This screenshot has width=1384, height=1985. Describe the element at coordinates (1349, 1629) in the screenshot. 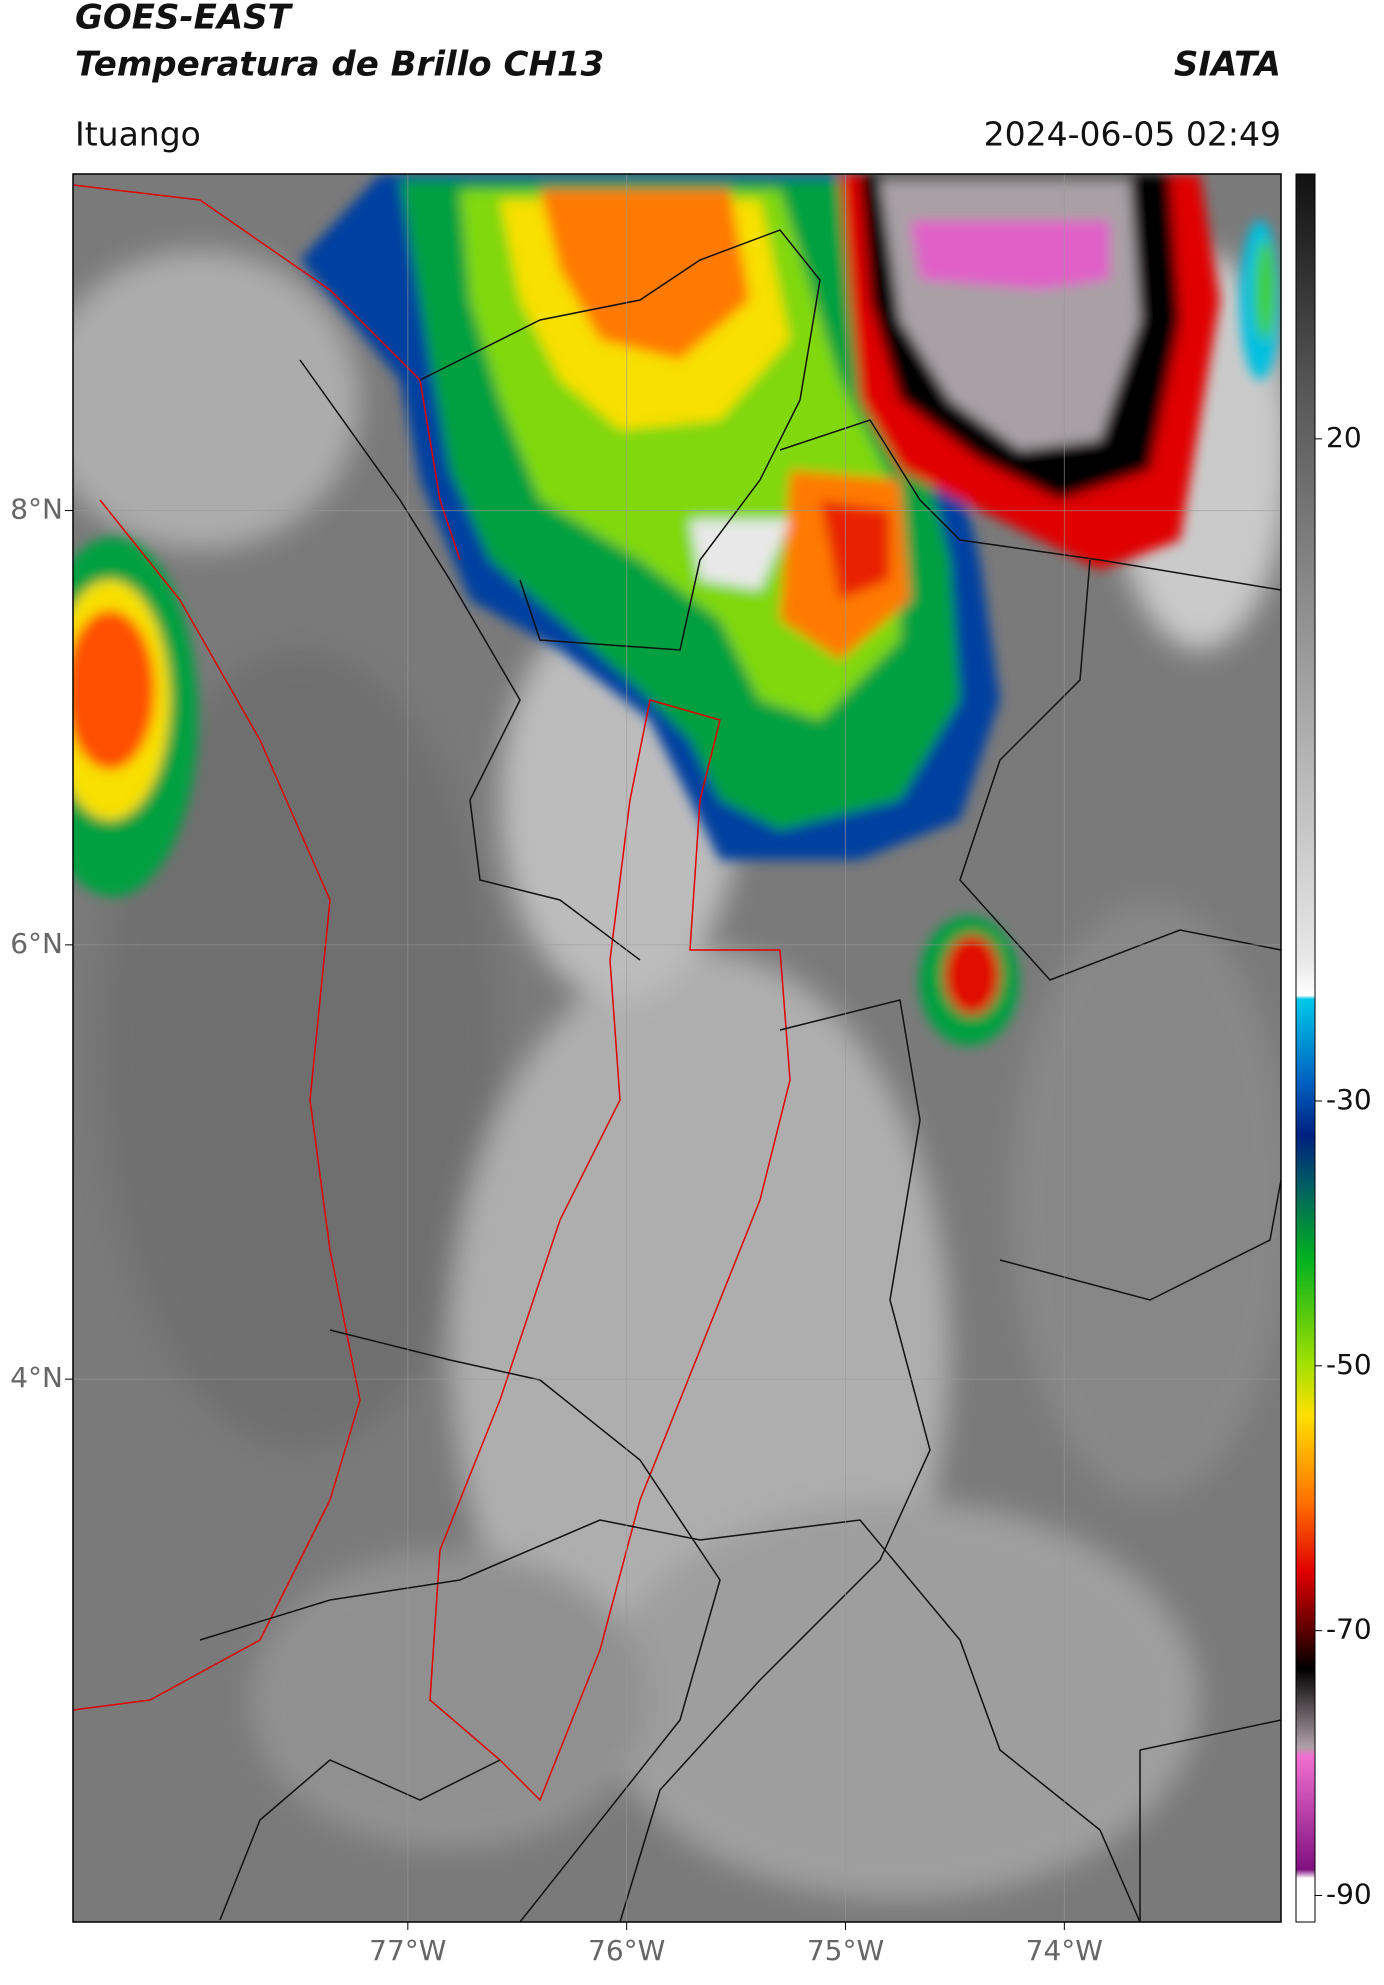

I see `colorbar-tick-label: -70` at that location.